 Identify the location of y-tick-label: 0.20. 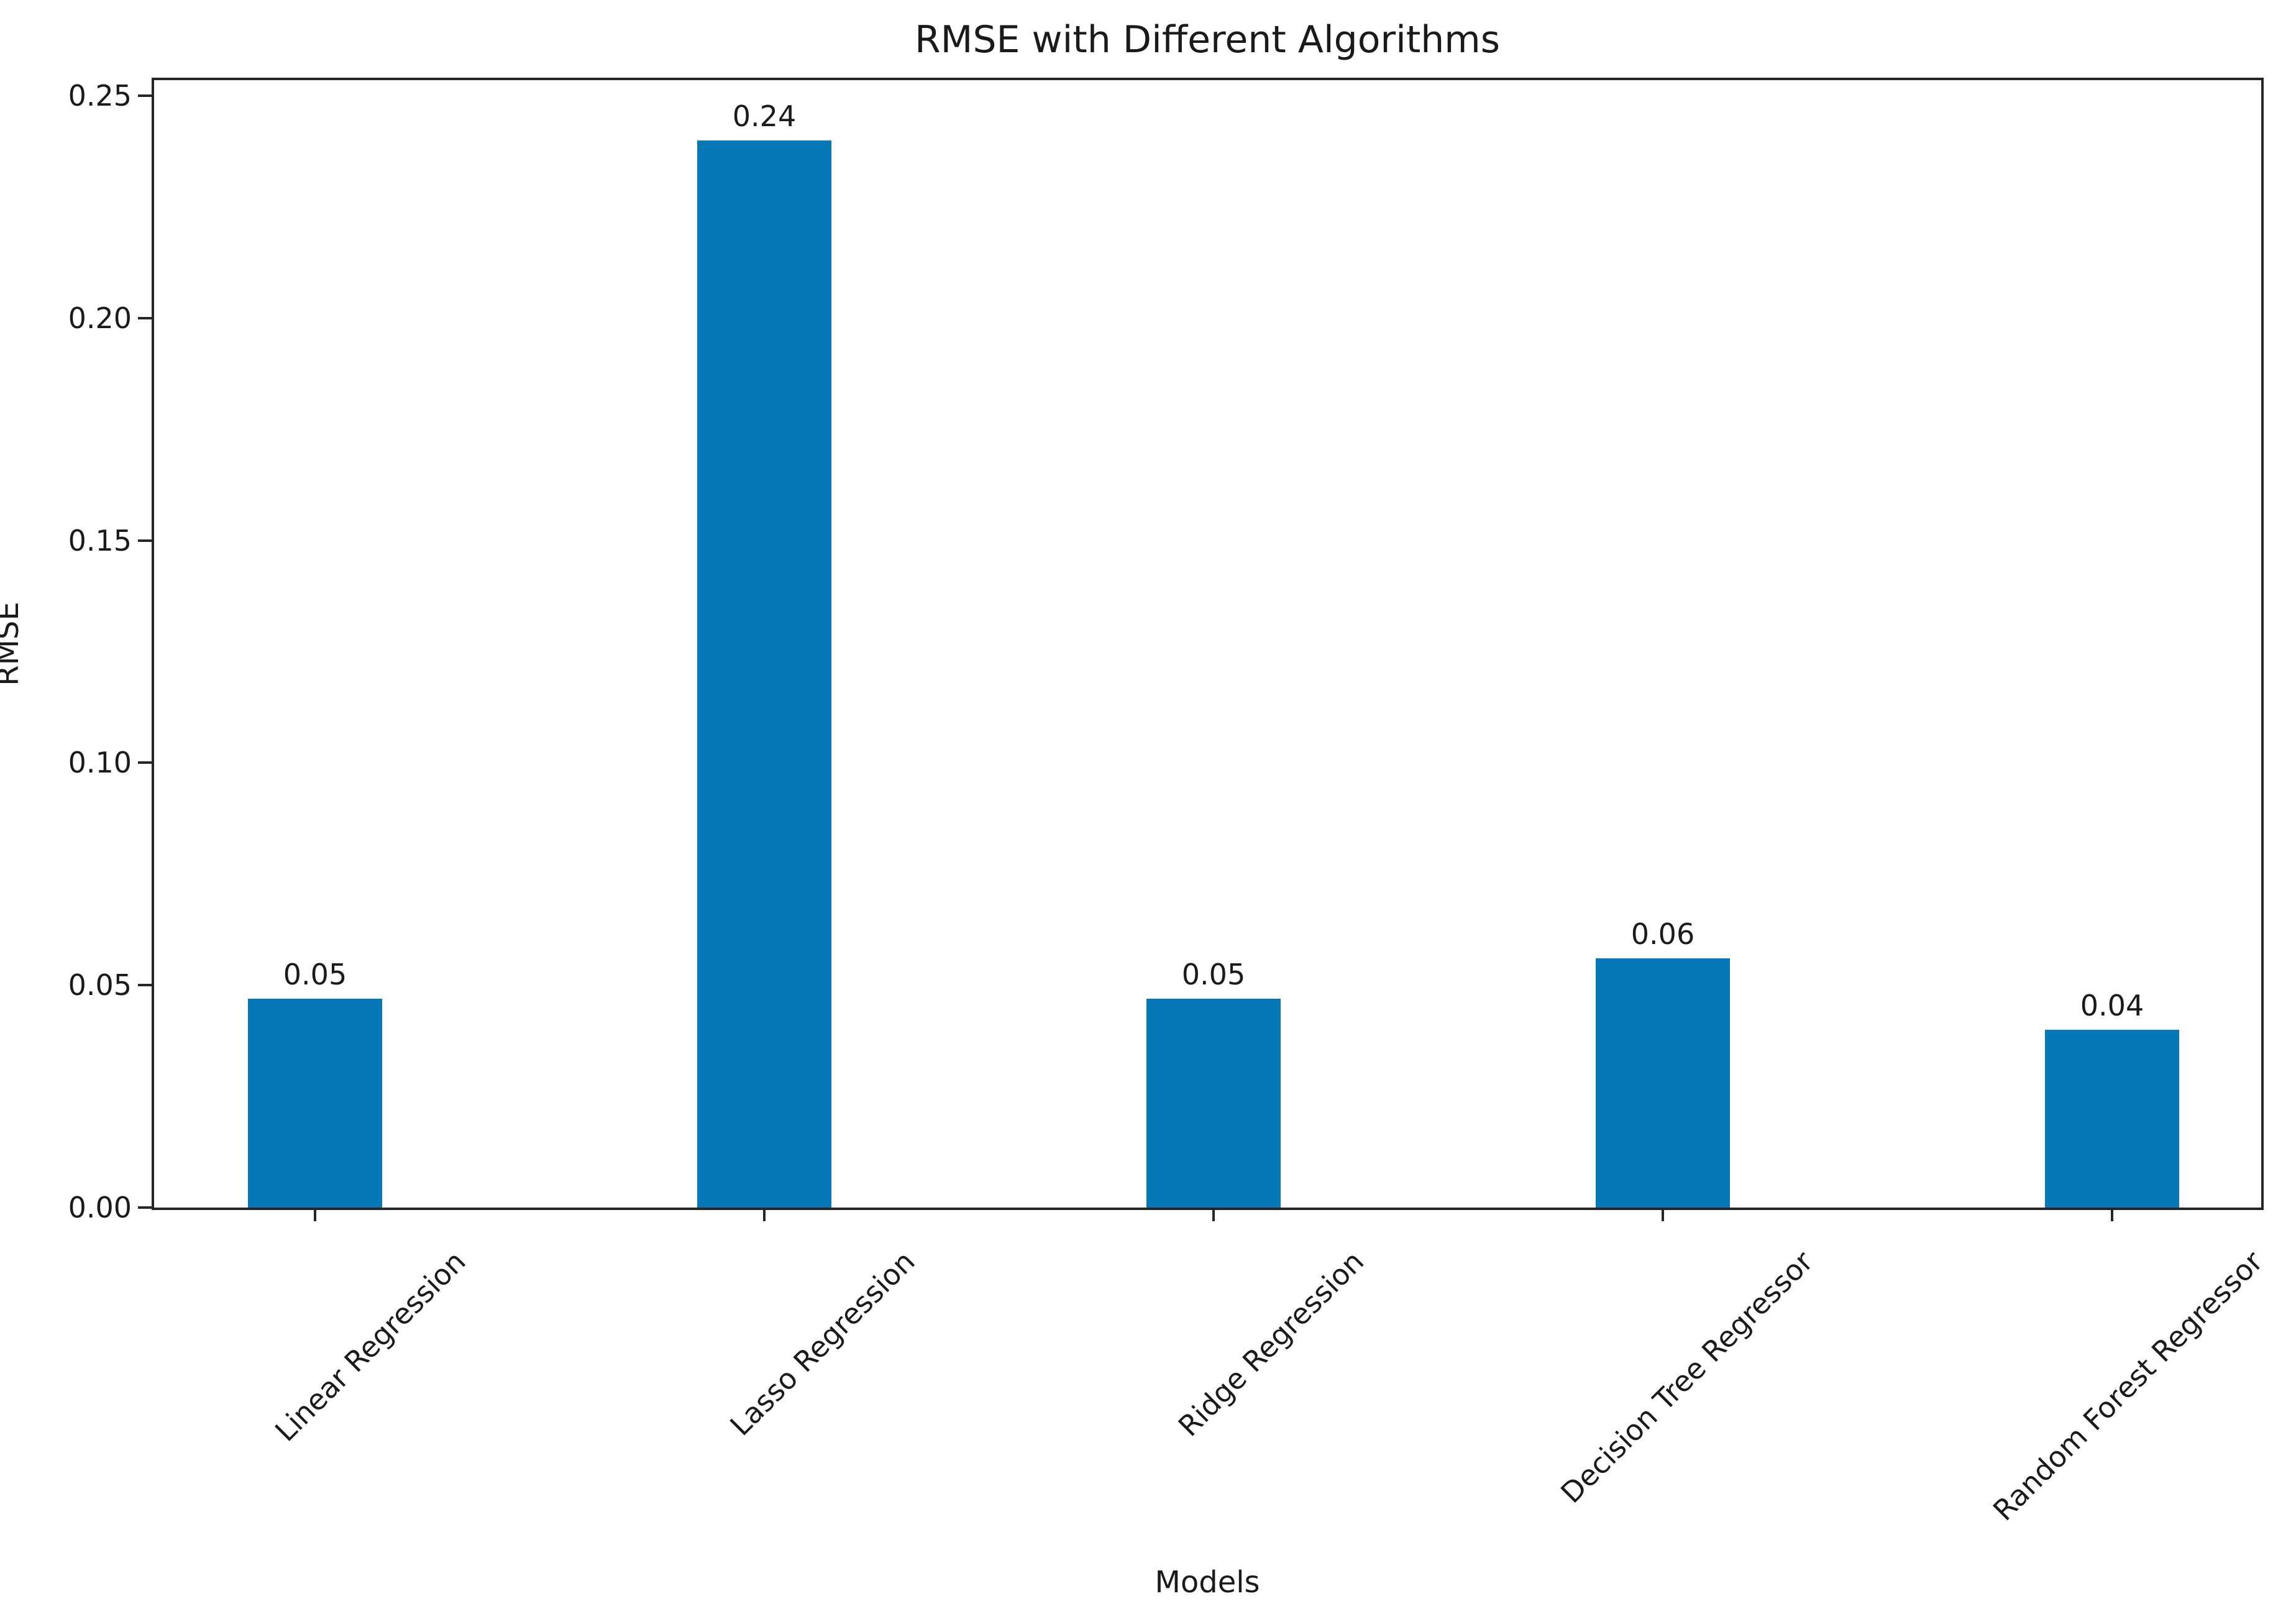
(100, 318).